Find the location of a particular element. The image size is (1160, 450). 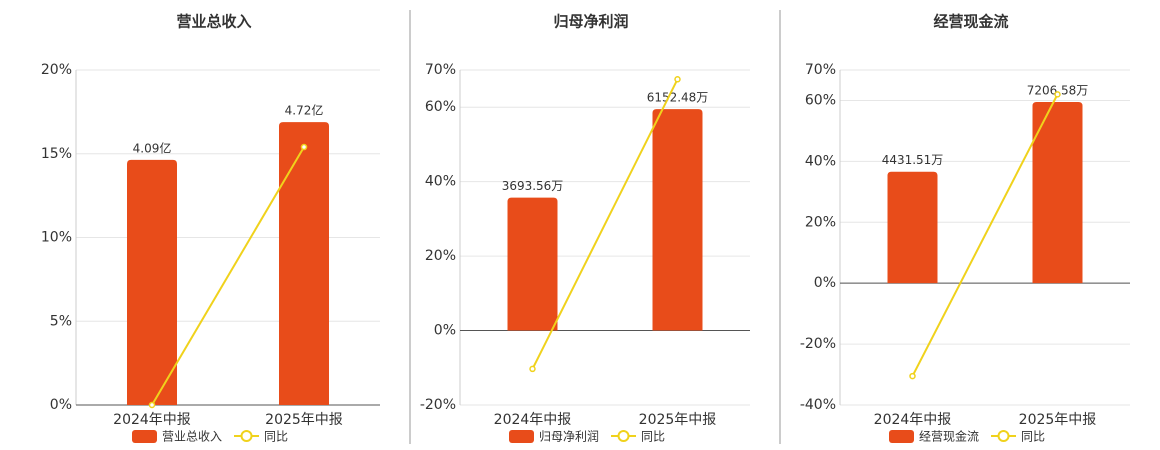

y-tick-label: 10% is located at coordinates (56, 238).